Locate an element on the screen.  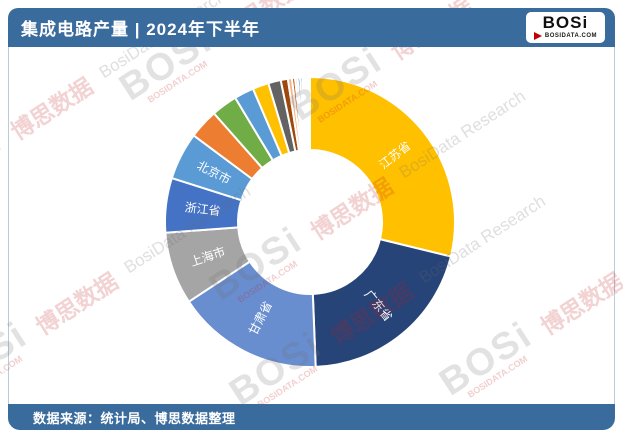
brand-logo-domain: BOSIDATA.COM is located at coordinates (570, 36).